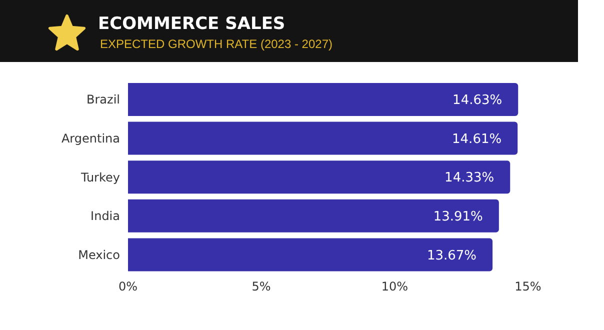  I want to click on x-tick-label: 5%, so click(261, 287).